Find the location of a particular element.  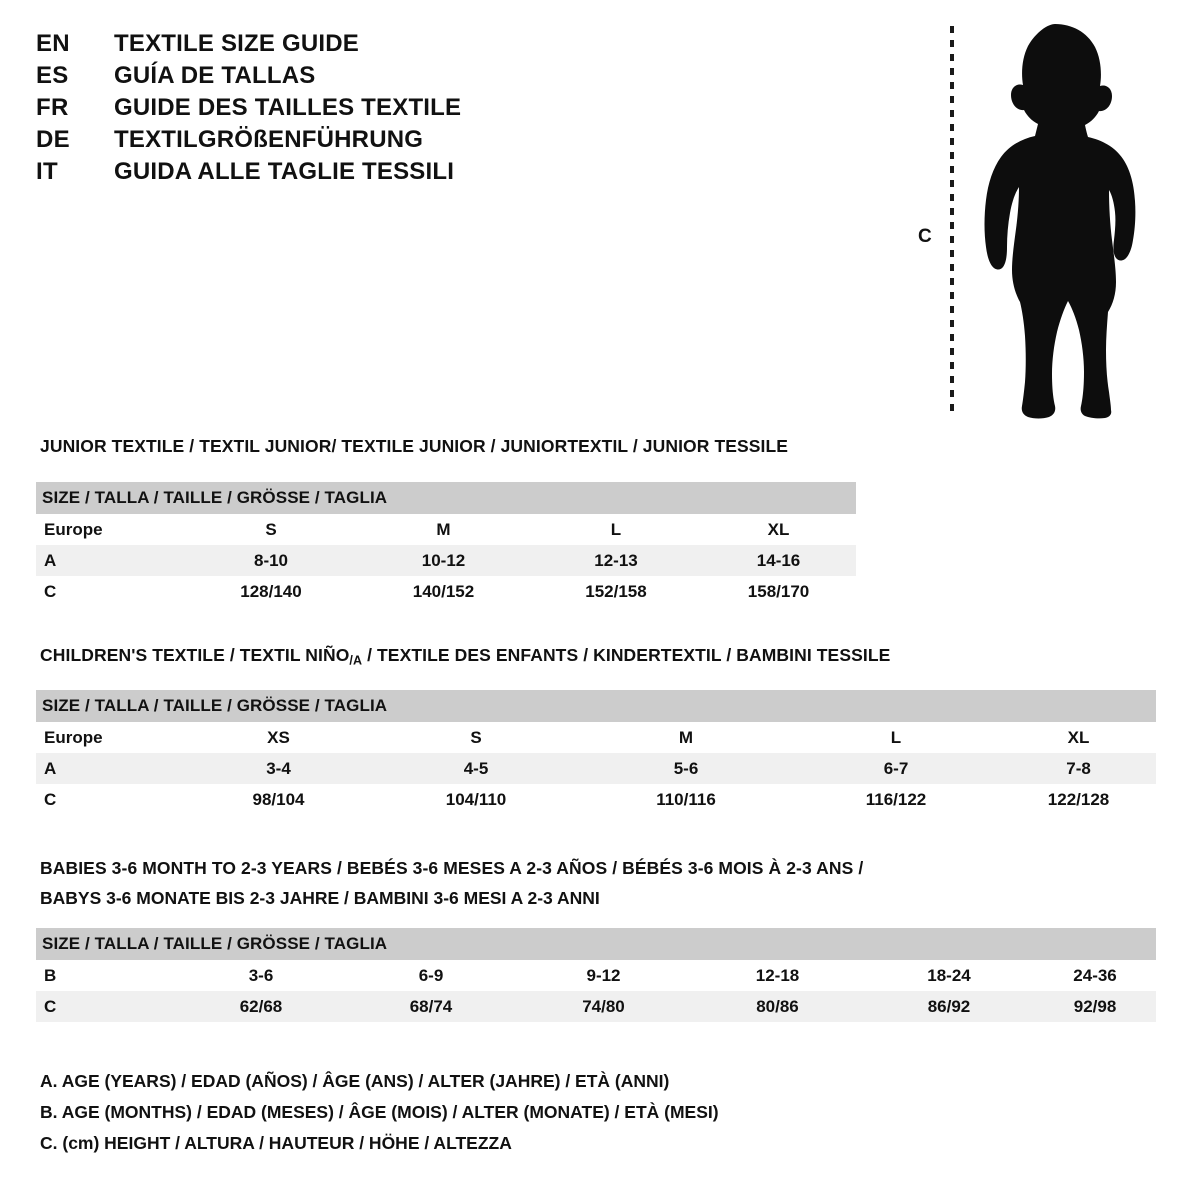

table-row: C 62/68 68/74 74/80 80/86 86/92 92/98 is located at coordinates (596, 1006).